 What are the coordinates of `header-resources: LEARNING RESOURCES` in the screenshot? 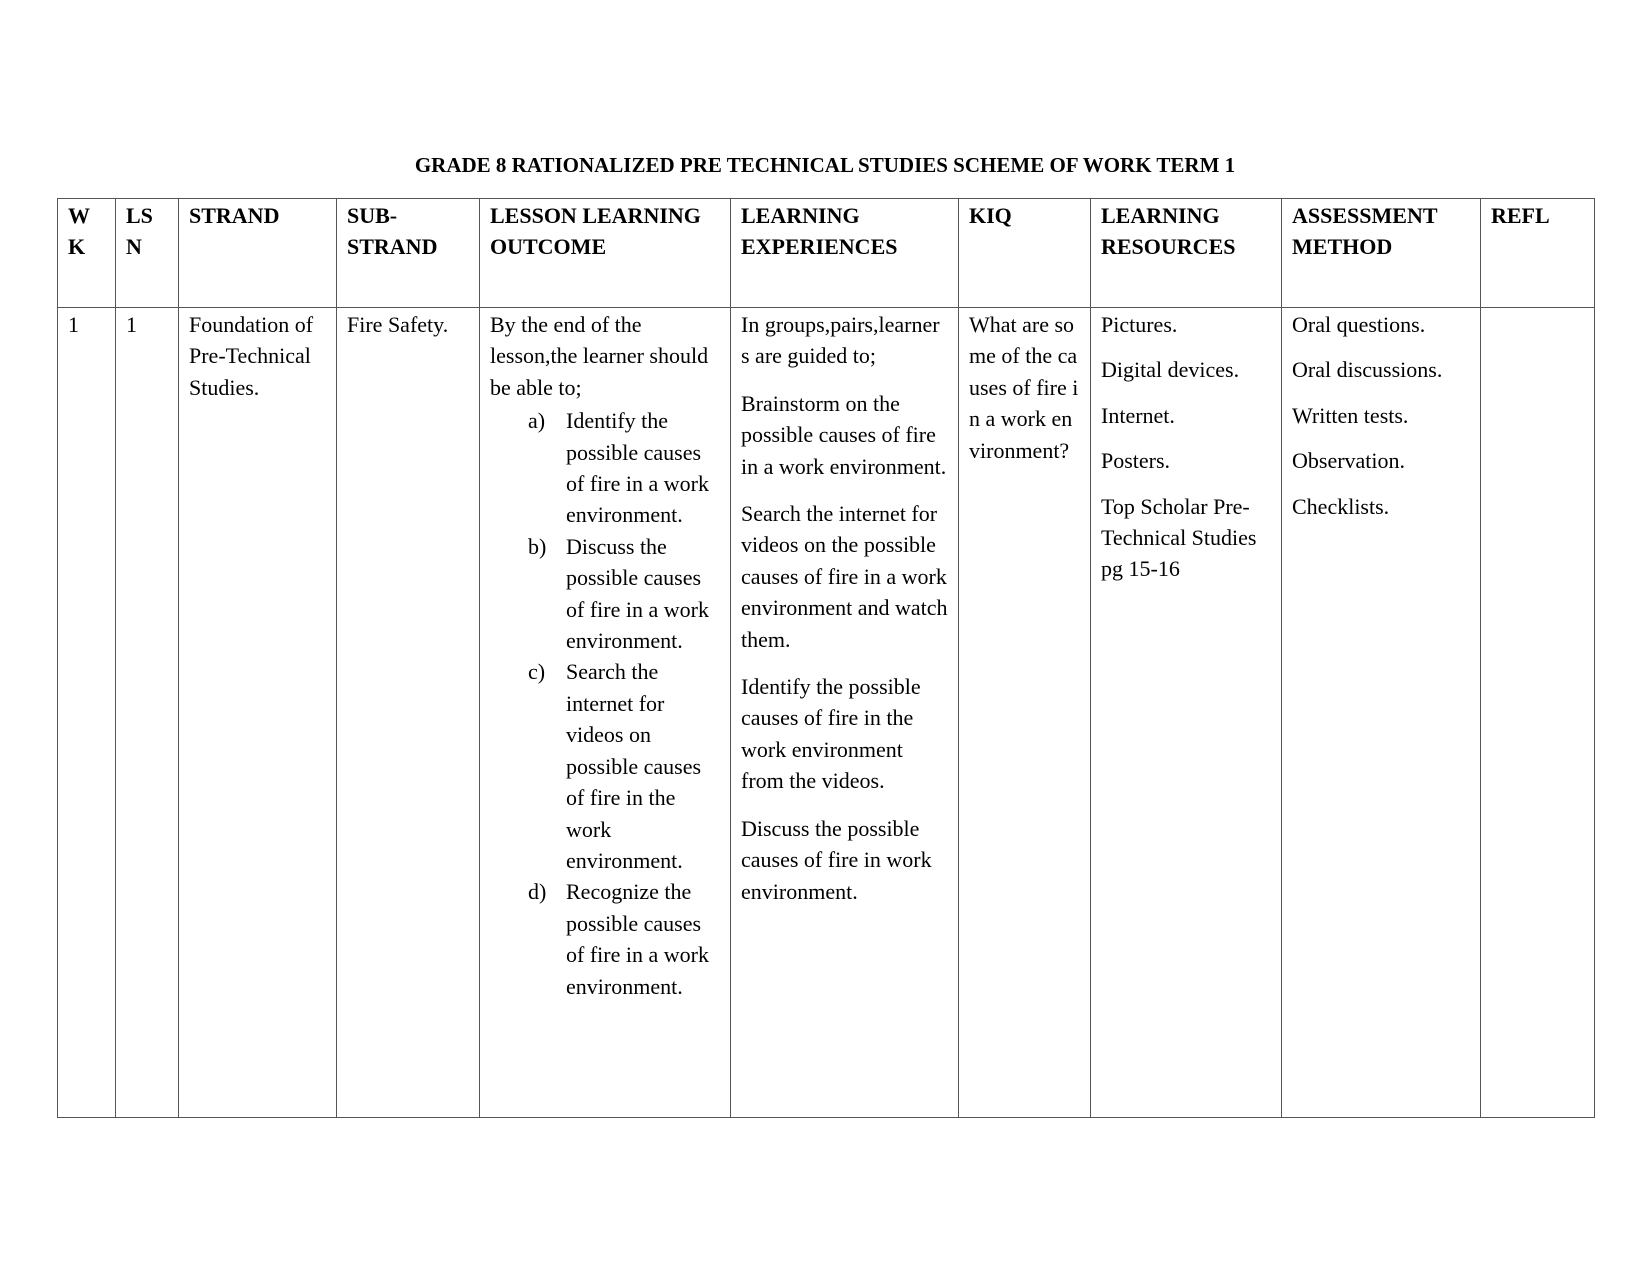 It's located at (1186, 253).